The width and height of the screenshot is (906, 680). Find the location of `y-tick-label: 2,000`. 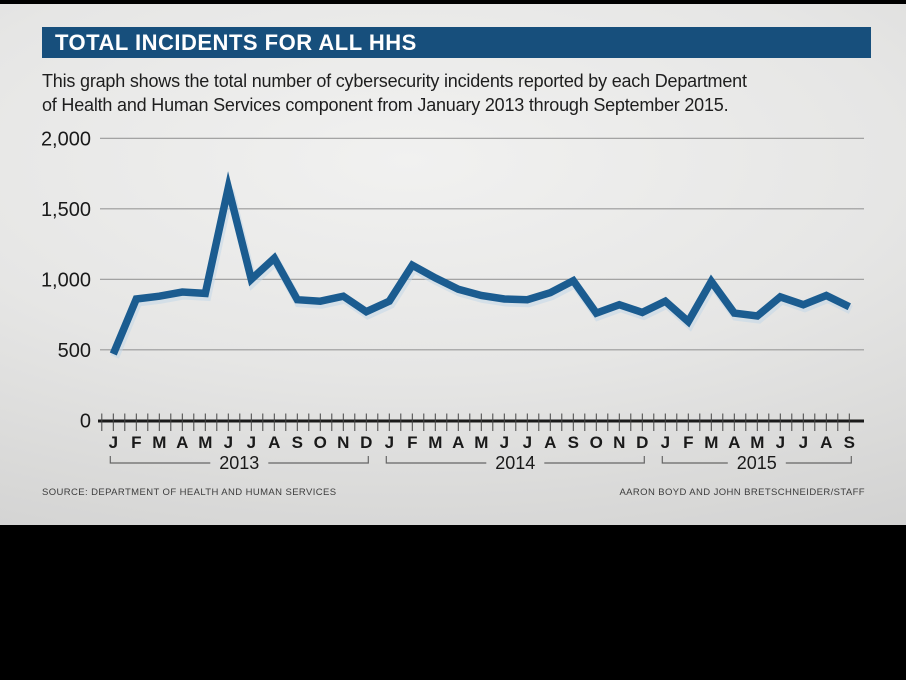

y-tick-label: 2,000 is located at coordinates (66, 139).